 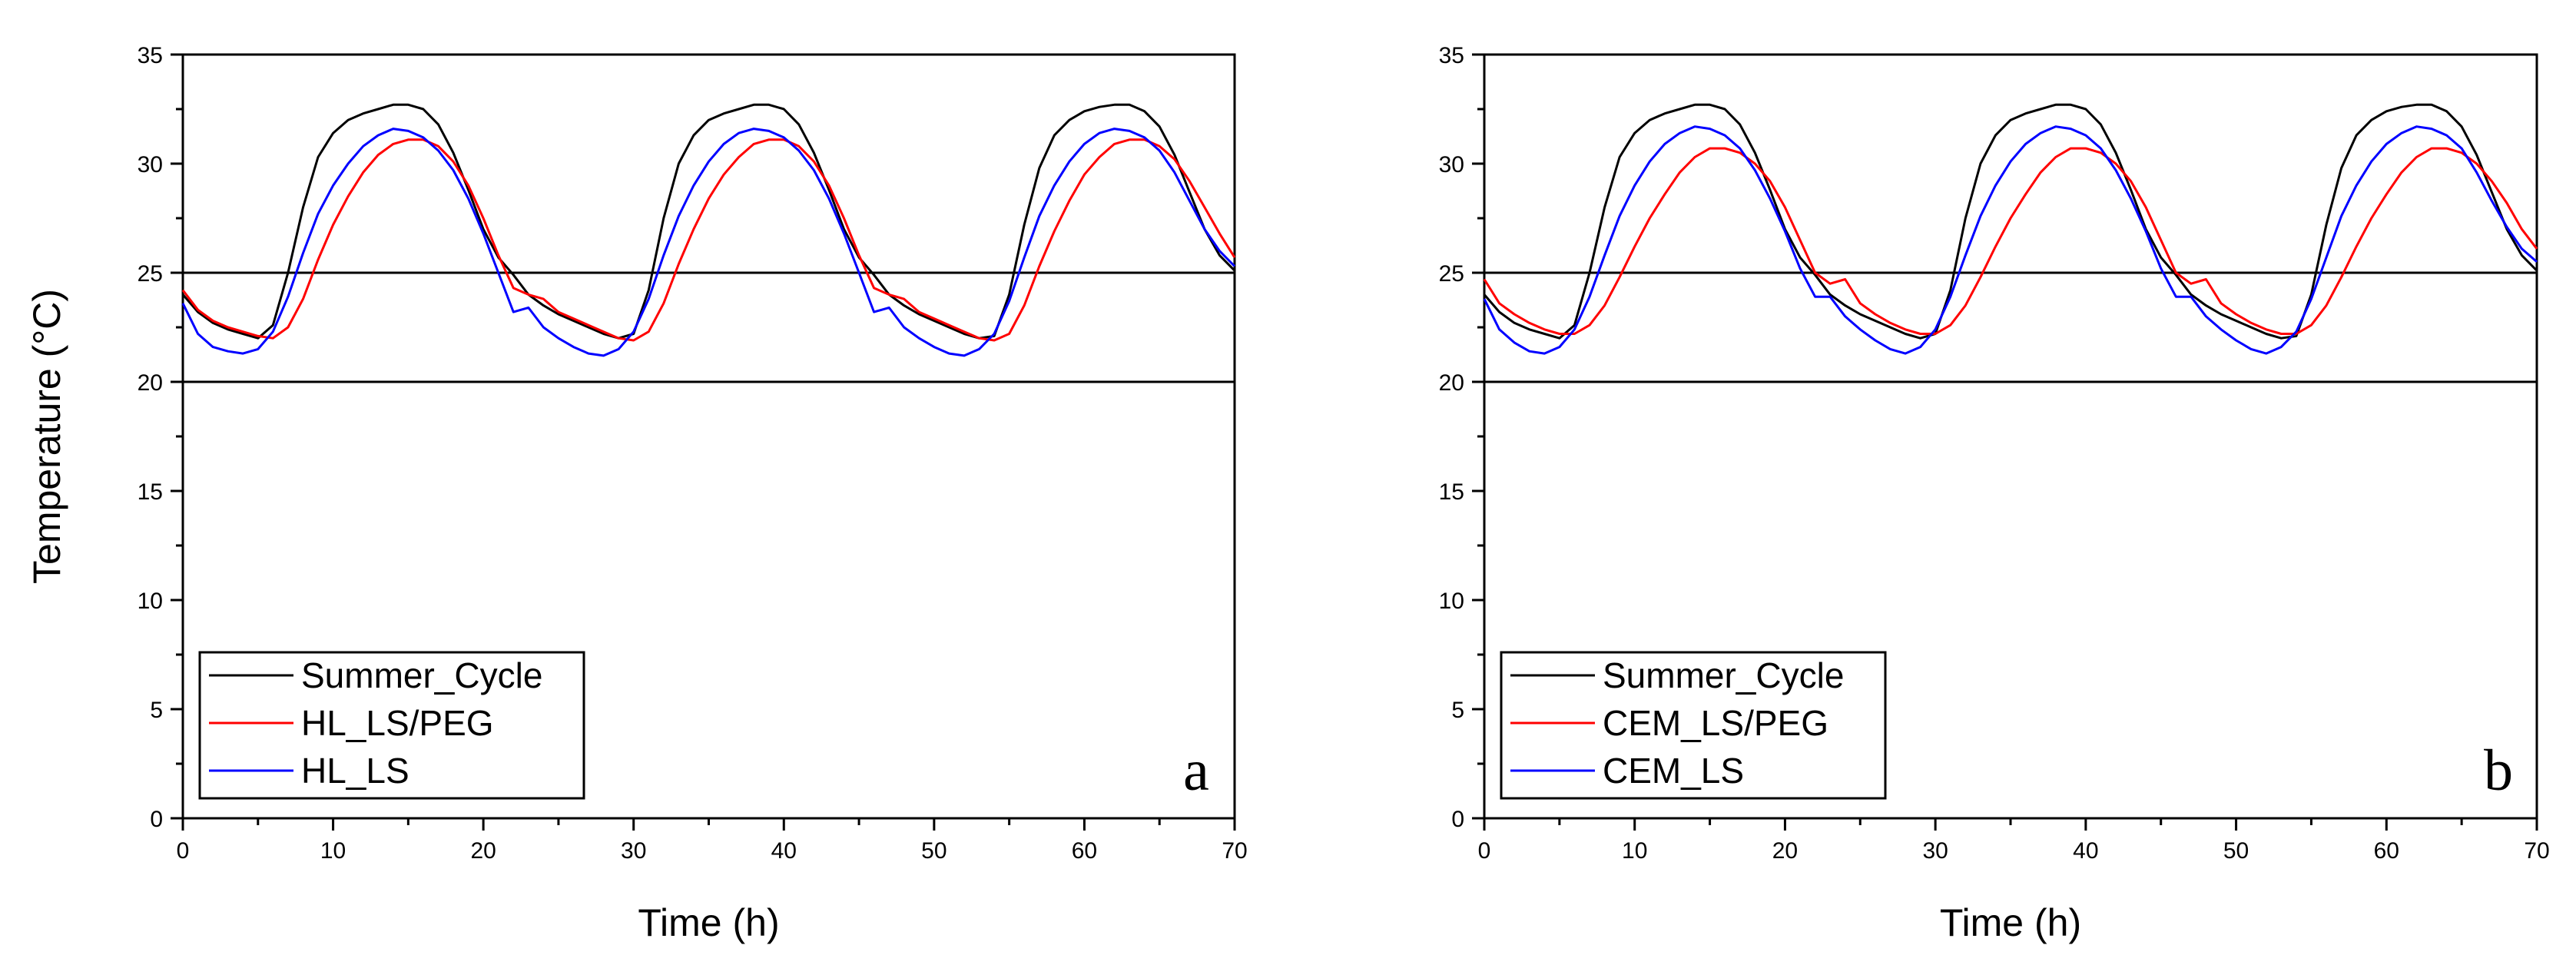 I want to click on legend-label: CEM_LS, so click(x=1673, y=771).